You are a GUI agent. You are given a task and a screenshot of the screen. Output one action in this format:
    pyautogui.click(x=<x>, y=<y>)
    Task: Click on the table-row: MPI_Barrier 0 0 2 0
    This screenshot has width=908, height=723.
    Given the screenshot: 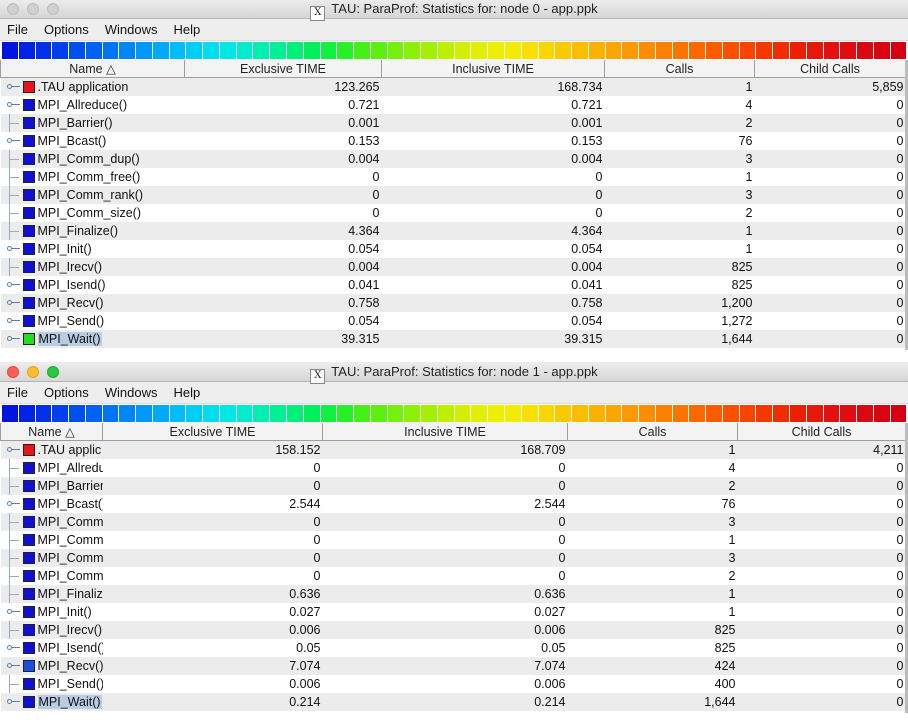 What is the action you would take?
    pyautogui.click(x=453, y=486)
    